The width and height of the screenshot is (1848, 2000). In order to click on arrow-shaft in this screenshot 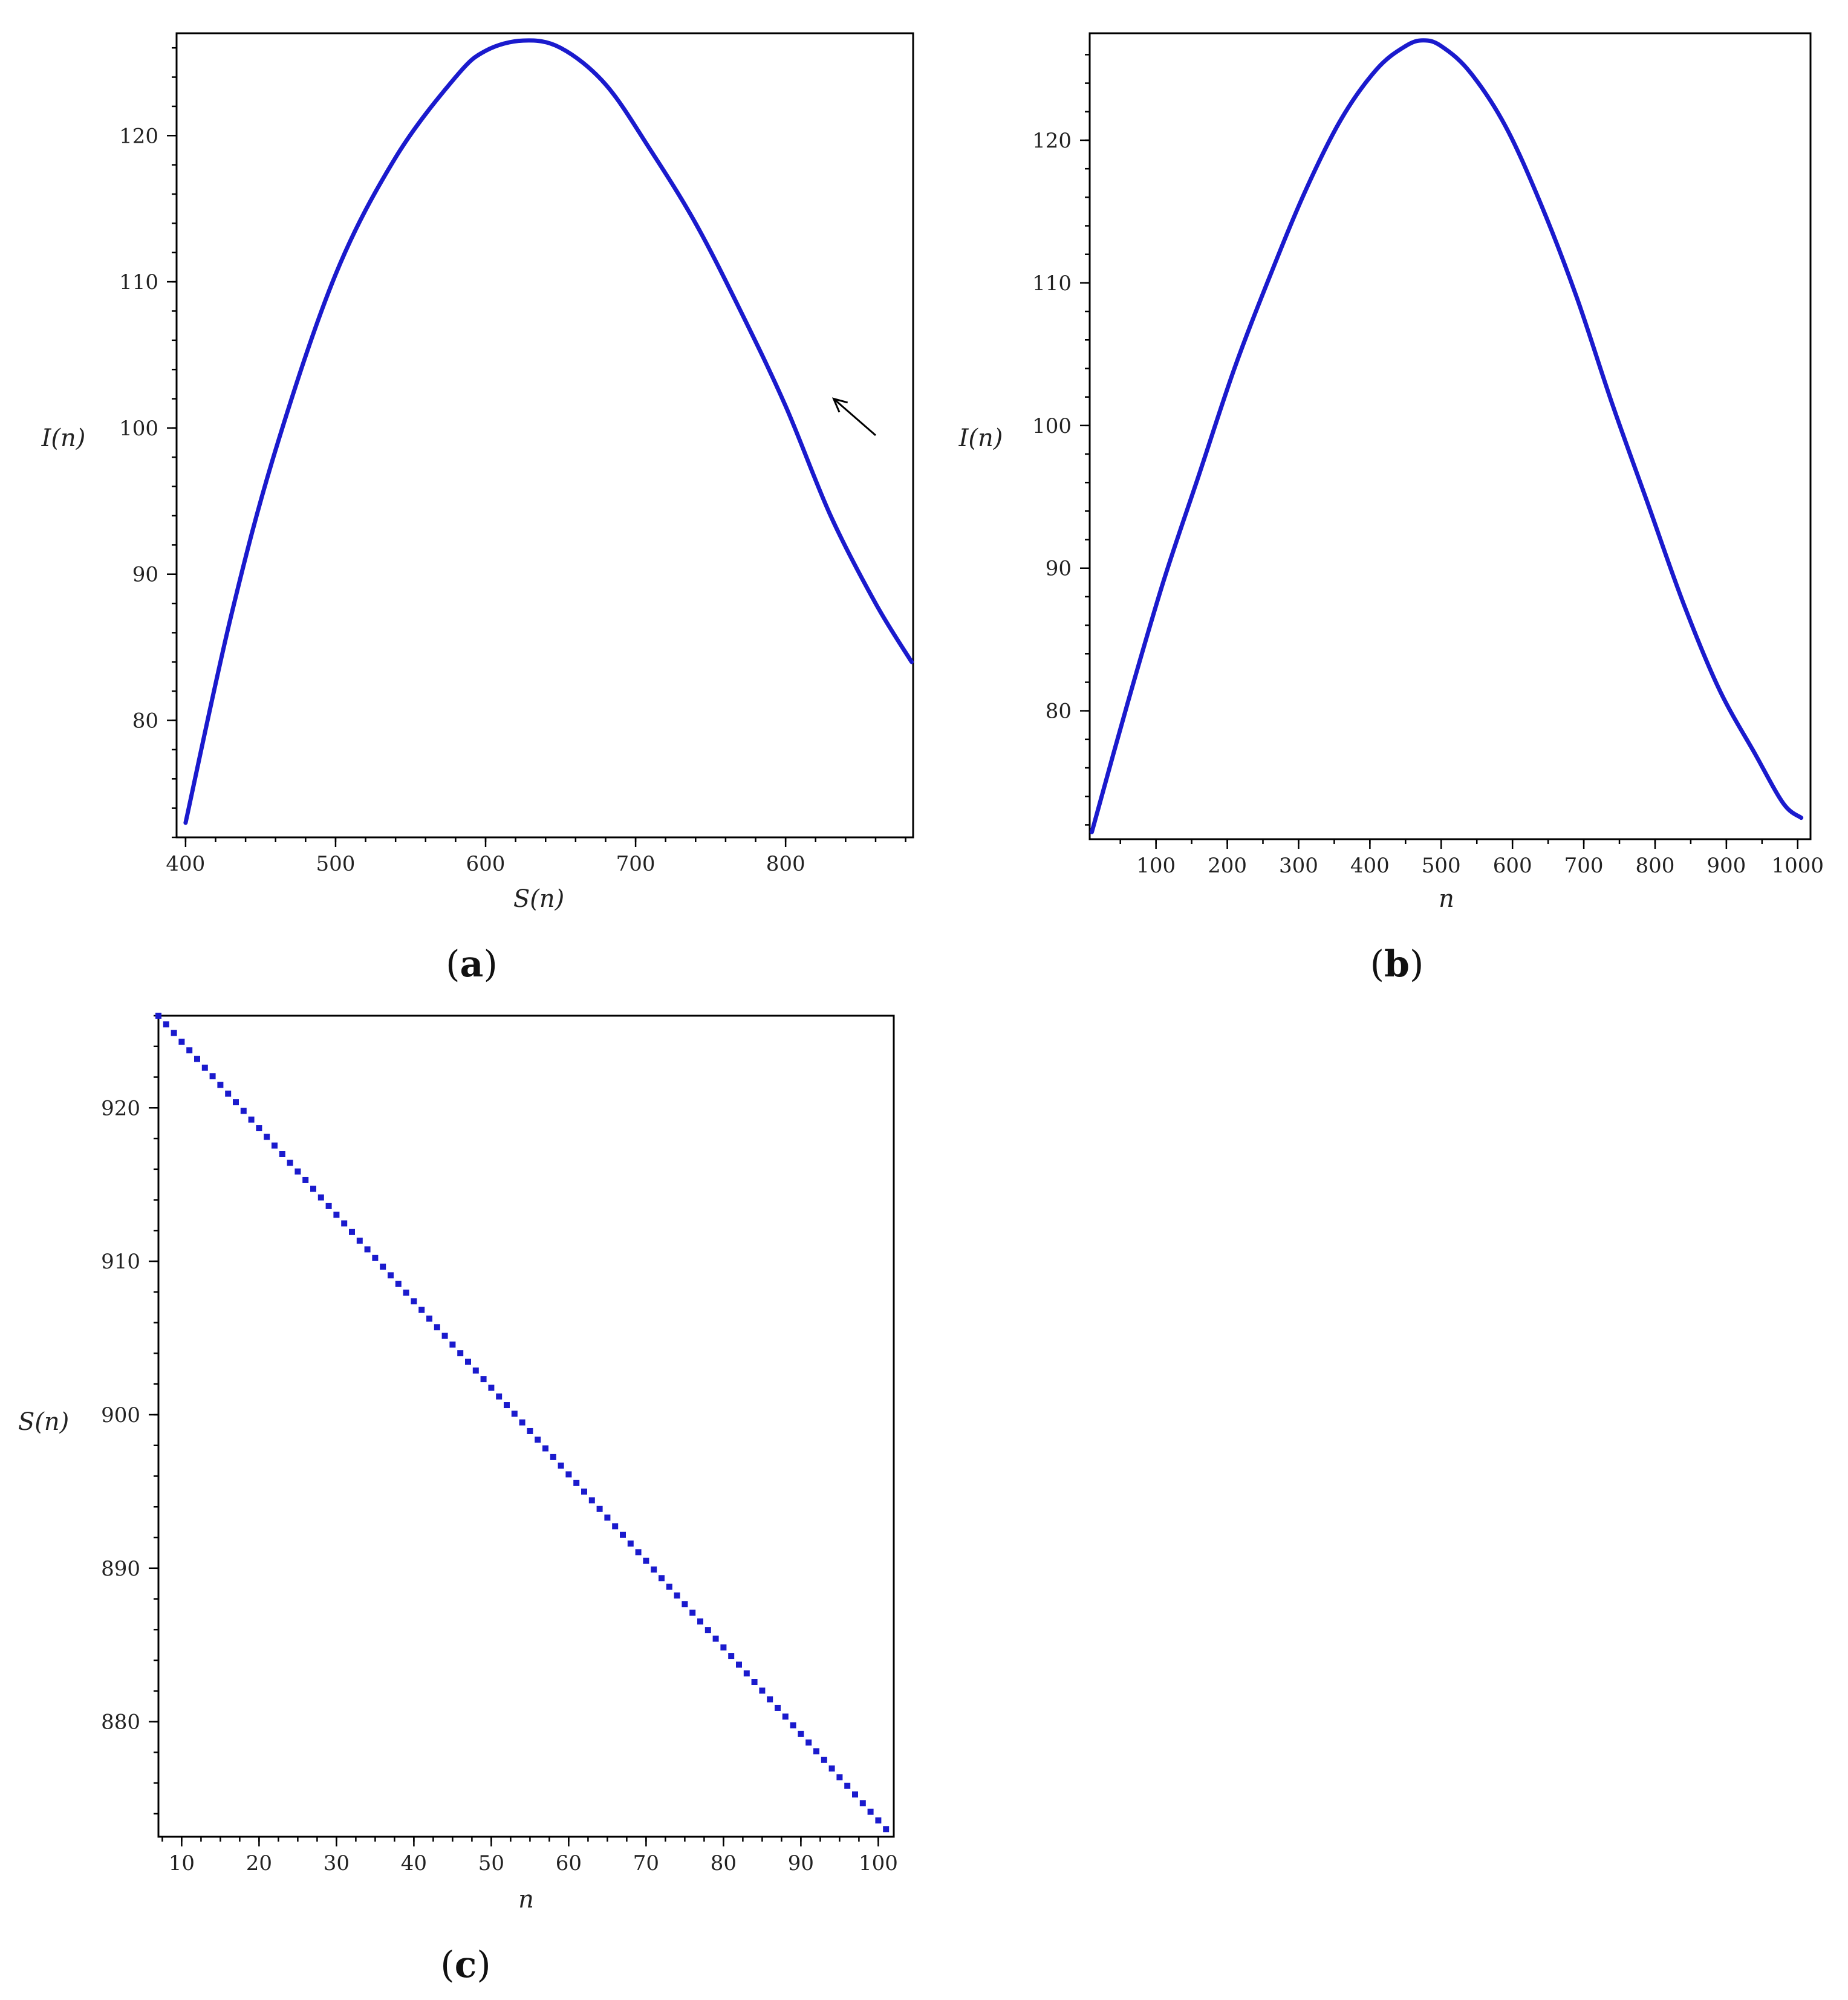, I will do `click(854, 417)`.